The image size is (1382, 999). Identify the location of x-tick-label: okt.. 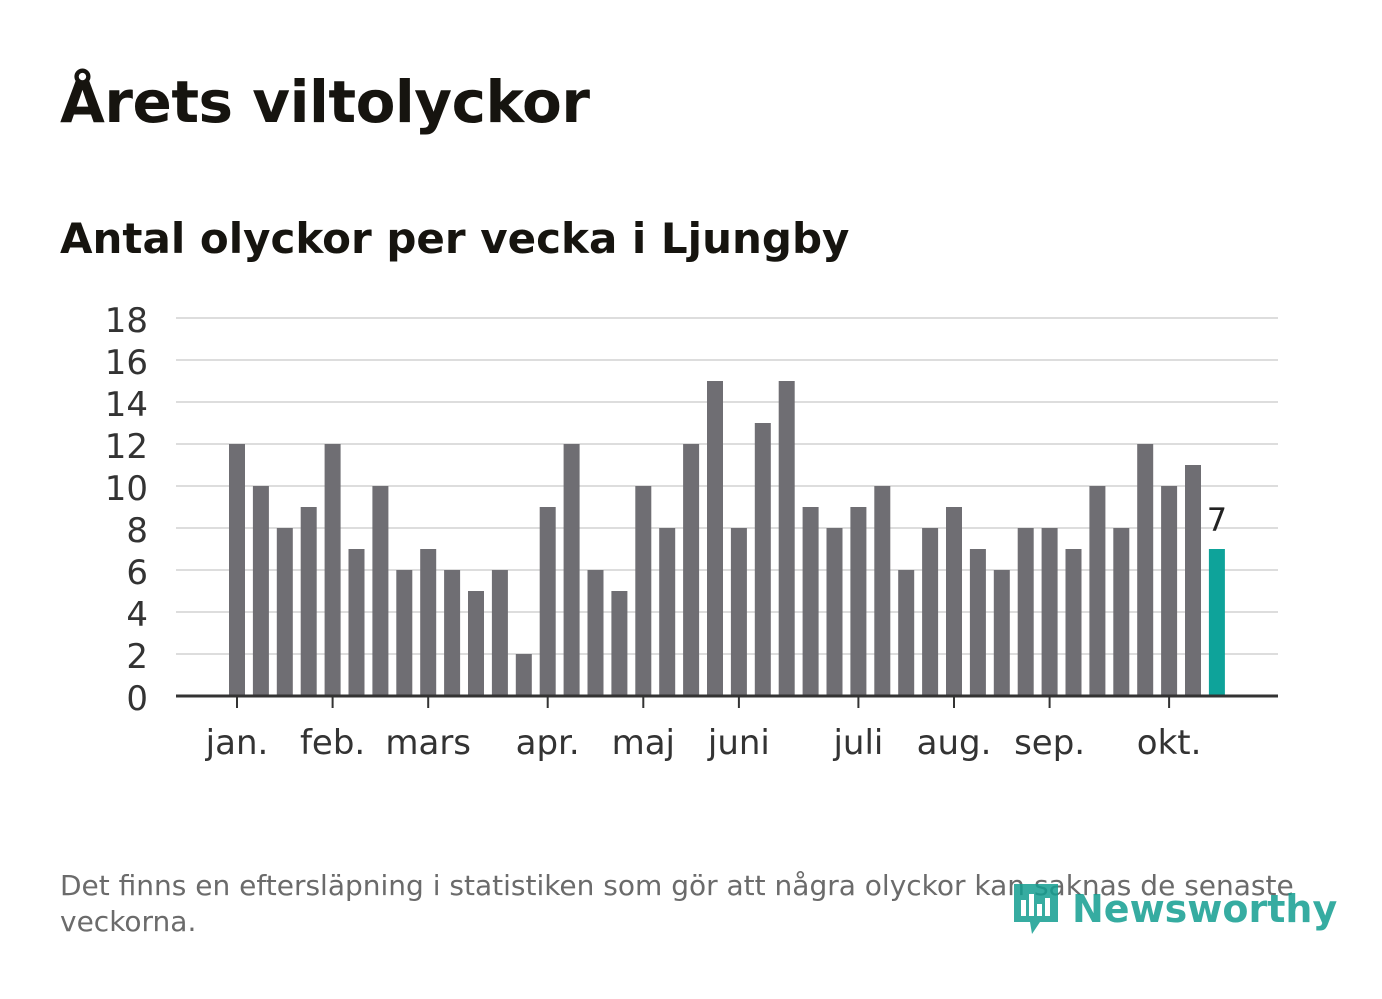
(1169, 743).